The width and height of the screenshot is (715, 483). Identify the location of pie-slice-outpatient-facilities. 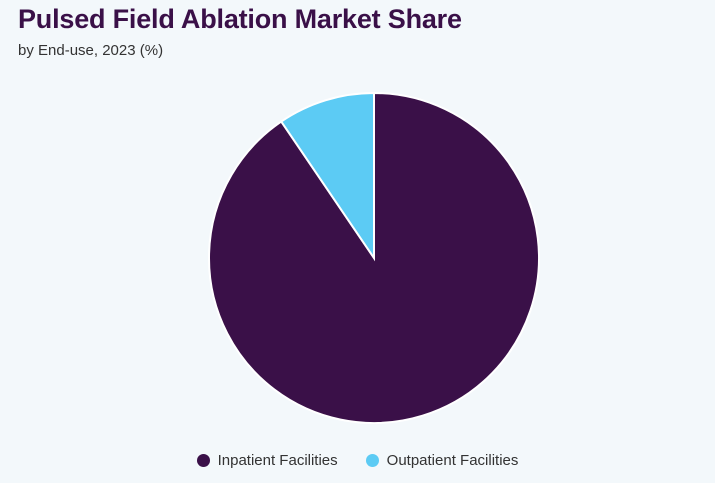
(327, 176).